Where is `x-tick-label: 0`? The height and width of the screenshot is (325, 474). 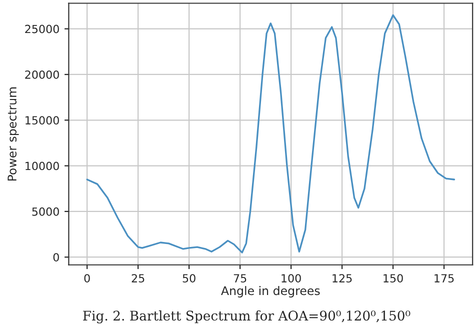
x-tick-label: 0 is located at coordinates (87, 278).